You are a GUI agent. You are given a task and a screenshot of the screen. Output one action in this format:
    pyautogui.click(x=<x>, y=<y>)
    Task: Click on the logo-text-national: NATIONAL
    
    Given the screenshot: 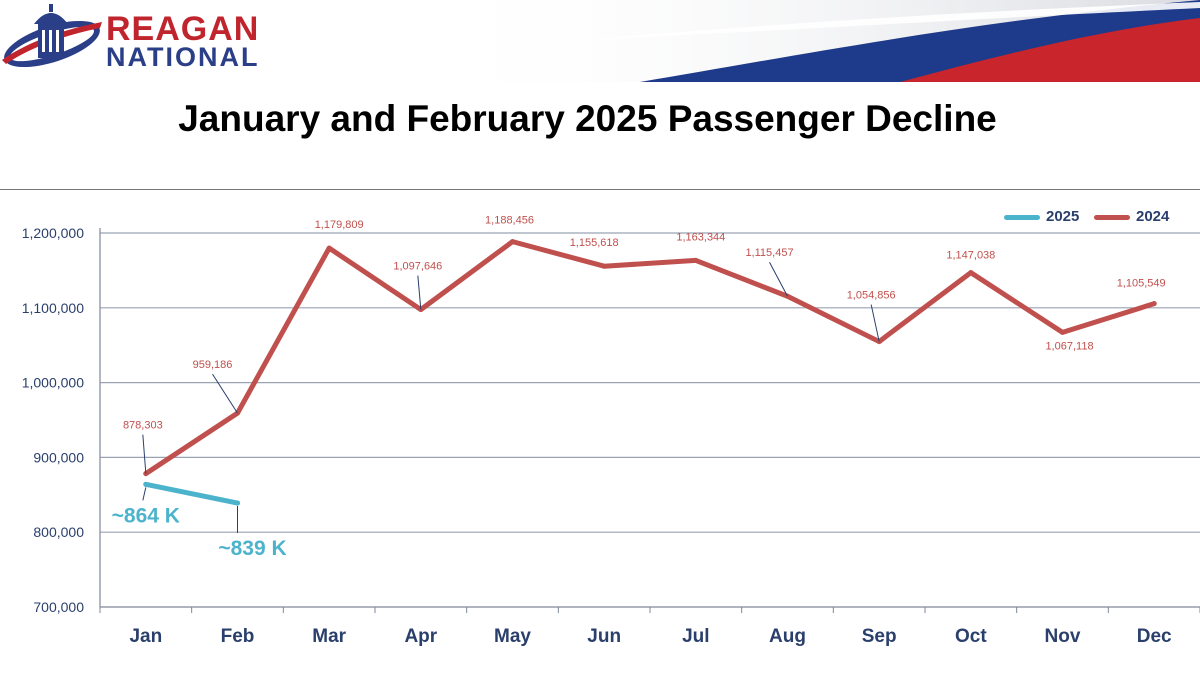 What is the action you would take?
    pyautogui.click(x=183, y=57)
    